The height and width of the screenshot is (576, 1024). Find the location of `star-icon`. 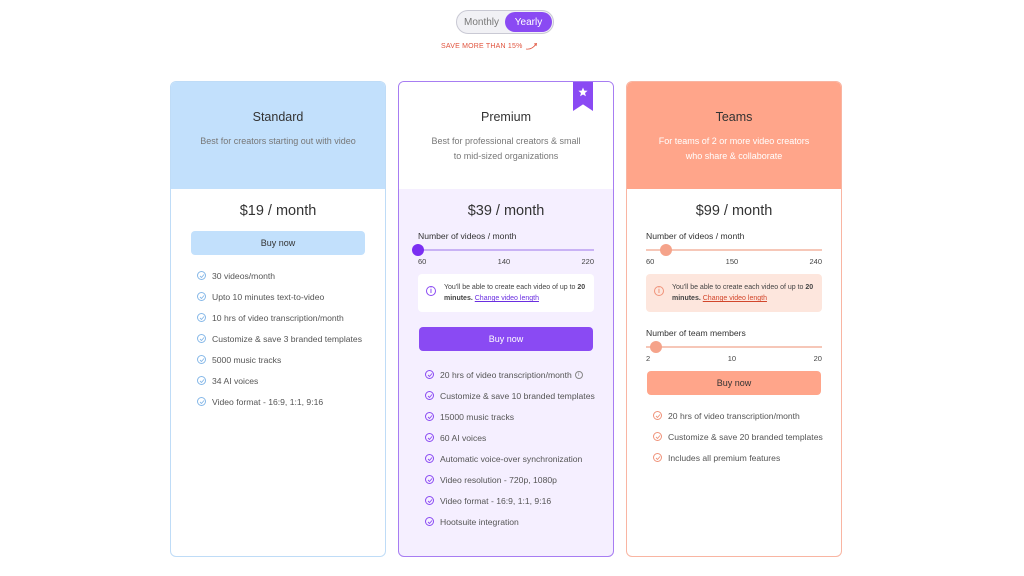

star-icon is located at coordinates (583, 92).